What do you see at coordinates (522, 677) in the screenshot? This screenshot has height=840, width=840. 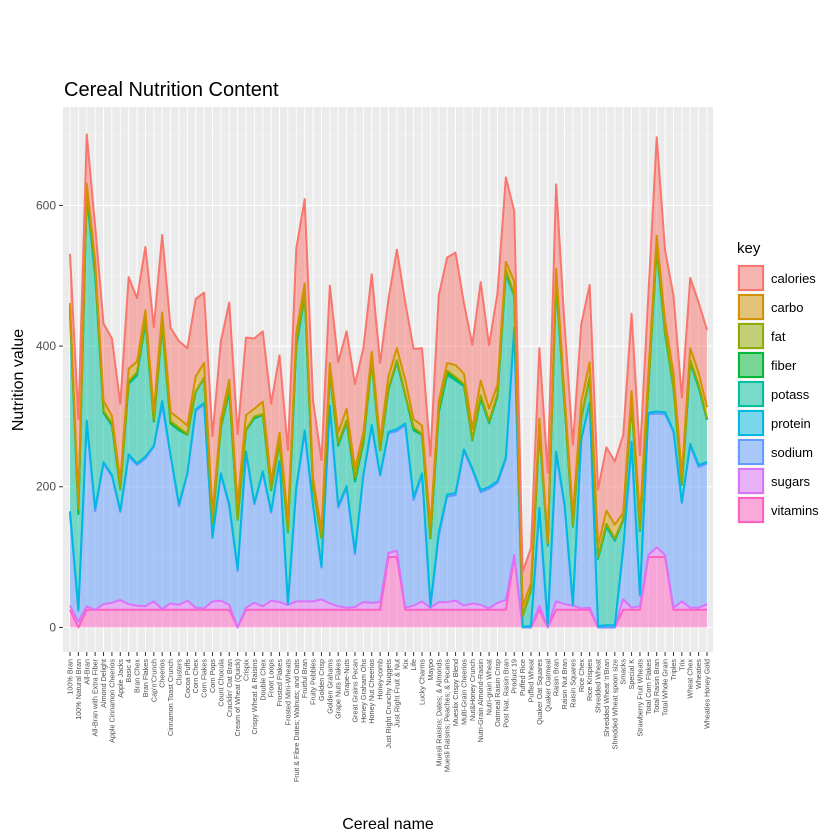 I see `x-tick-label: Puffed Rice` at bounding box center [522, 677].